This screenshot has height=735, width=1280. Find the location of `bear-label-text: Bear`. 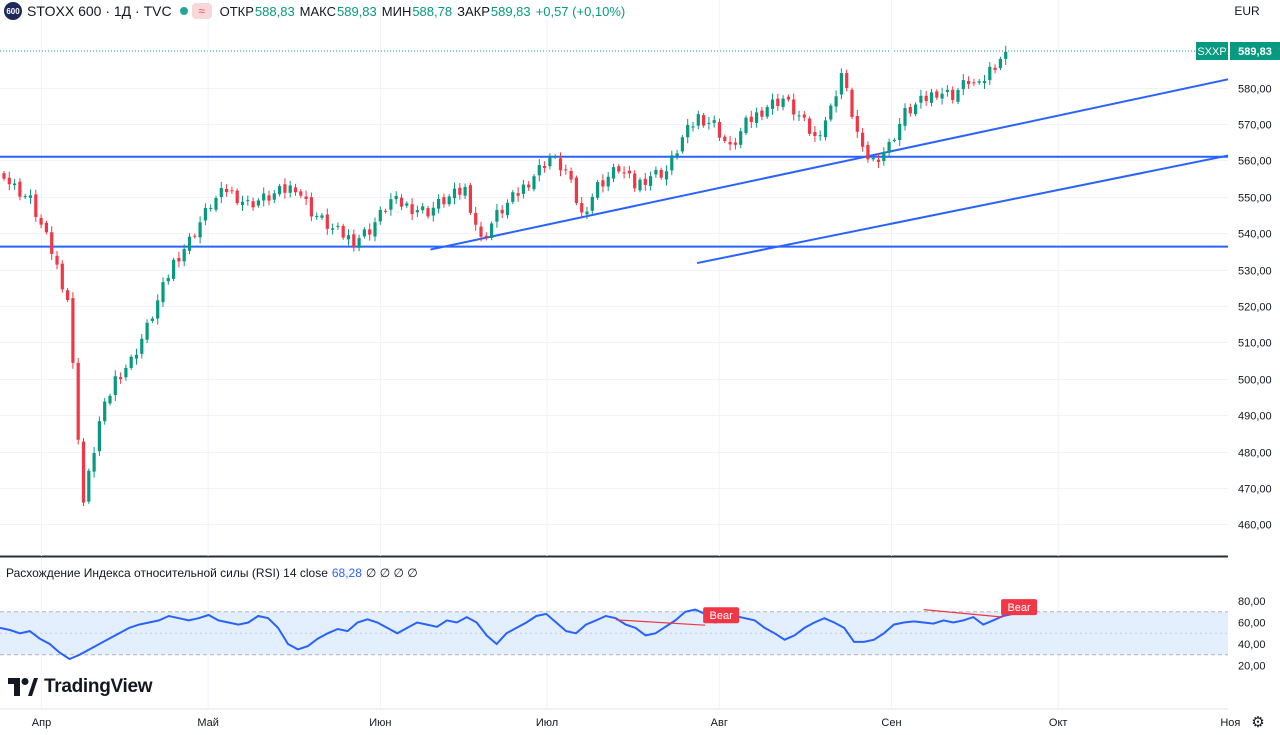

bear-label-text: Bear is located at coordinates (1019, 608).